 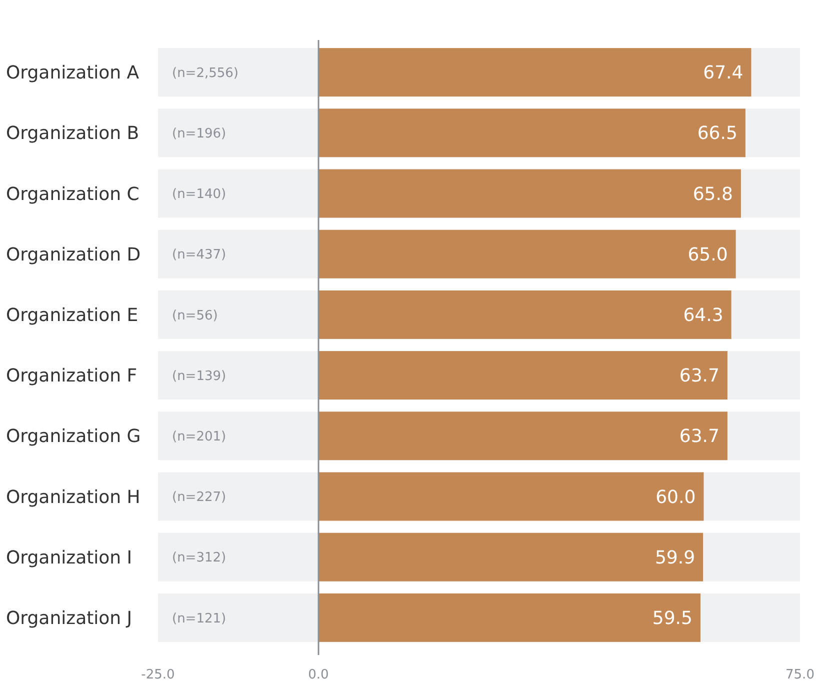 What do you see at coordinates (199, 436) in the screenshot?
I see `annotation: (n=201)` at bounding box center [199, 436].